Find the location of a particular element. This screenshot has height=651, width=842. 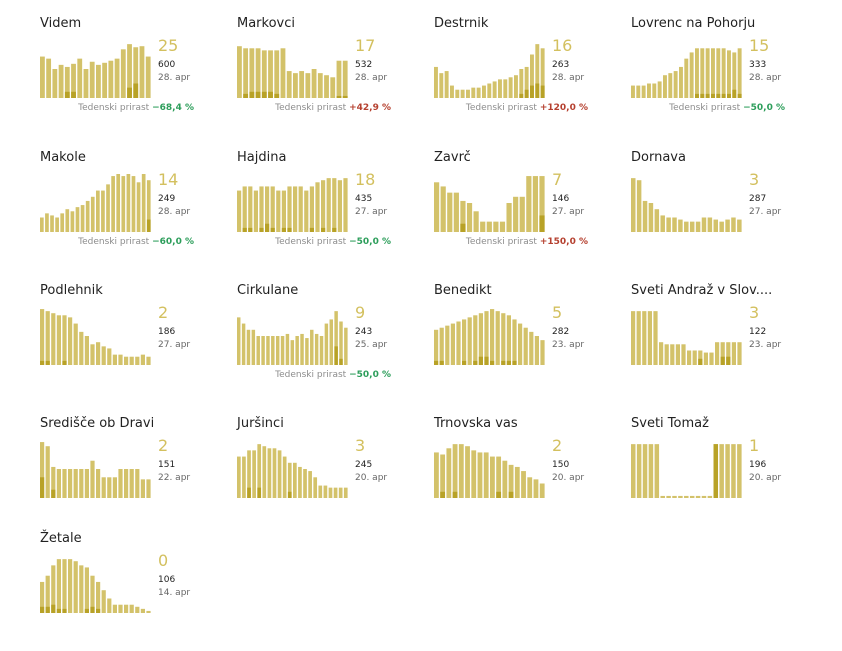

daily-cases-value: 3 is located at coordinates (754, 179).